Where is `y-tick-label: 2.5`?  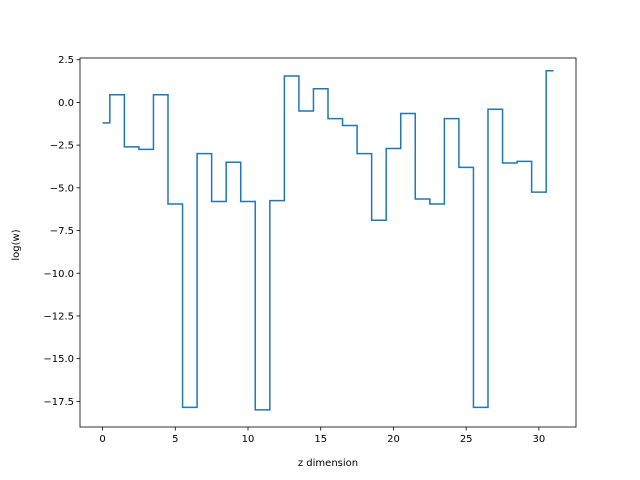
y-tick-label: 2.5 is located at coordinates (66, 60).